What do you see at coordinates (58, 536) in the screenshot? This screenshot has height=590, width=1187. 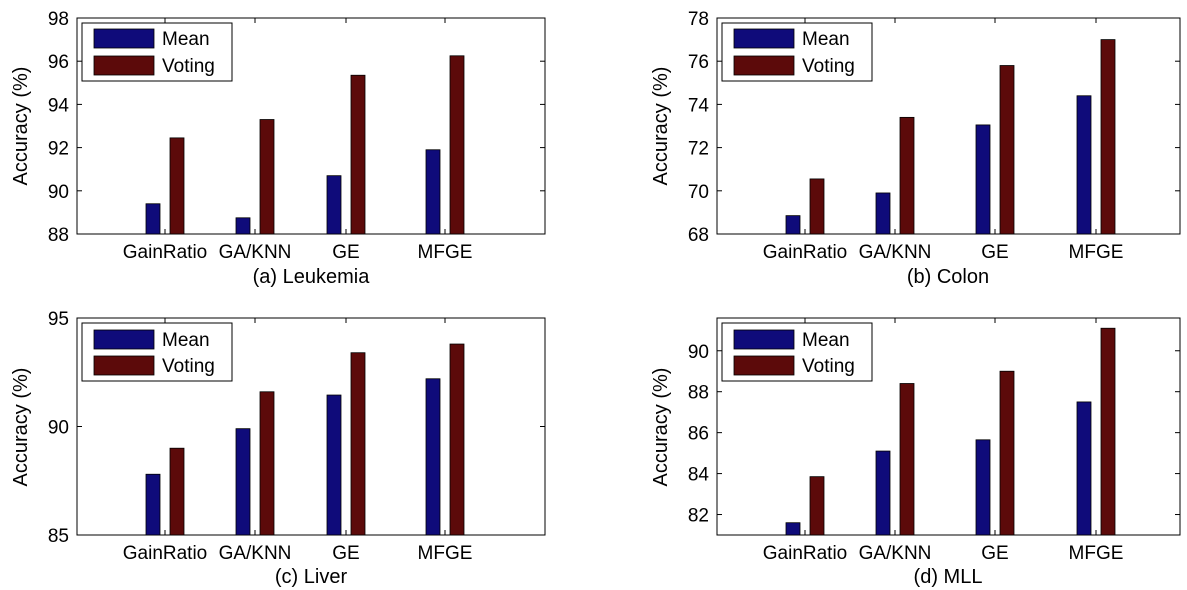 I see `y-tick-label: 85` at bounding box center [58, 536].